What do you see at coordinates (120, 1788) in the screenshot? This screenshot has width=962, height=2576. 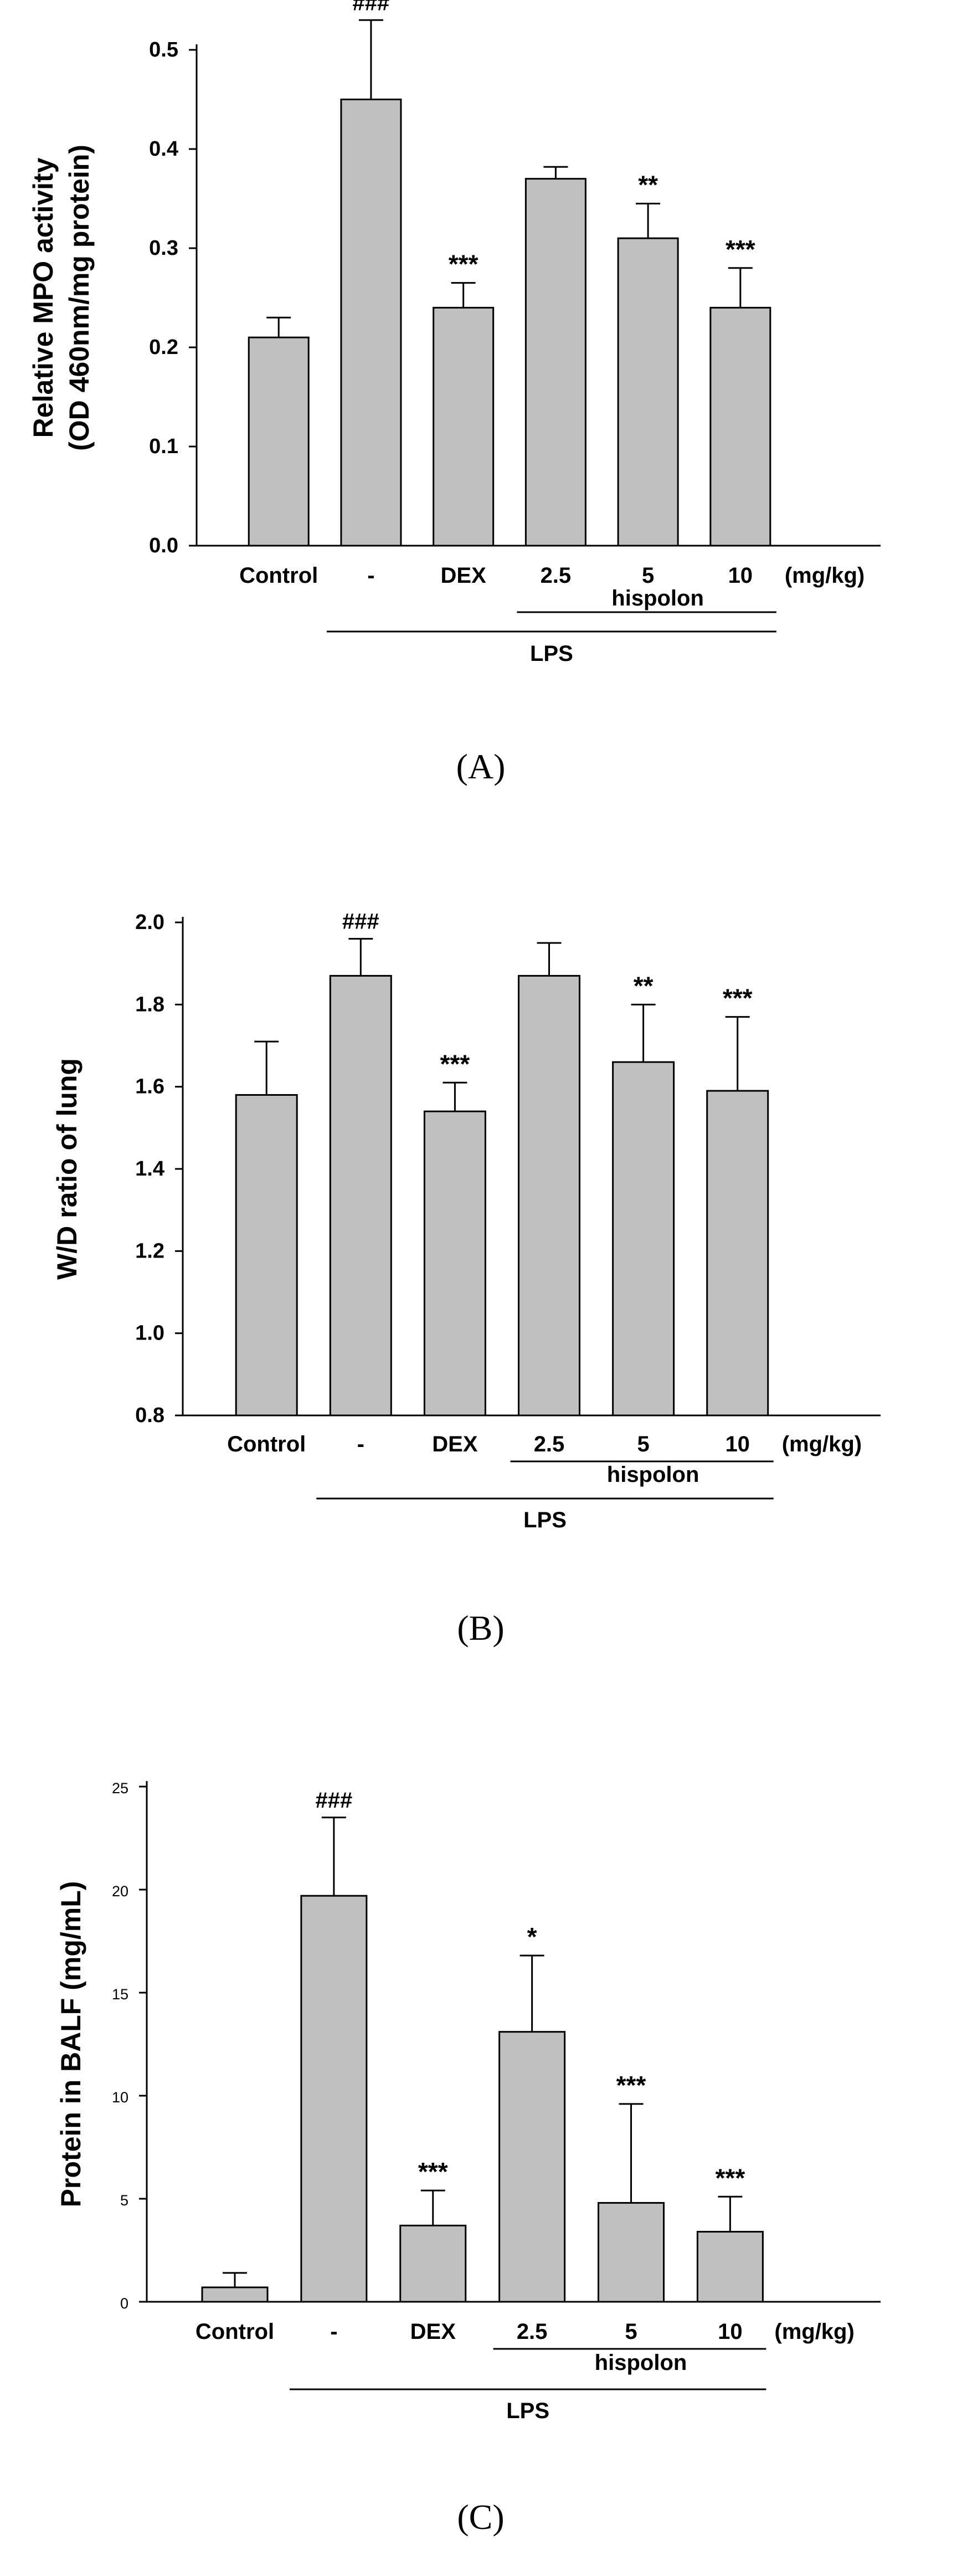 I see `y-tick-label-5: 25` at bounding box center [120, 1788].